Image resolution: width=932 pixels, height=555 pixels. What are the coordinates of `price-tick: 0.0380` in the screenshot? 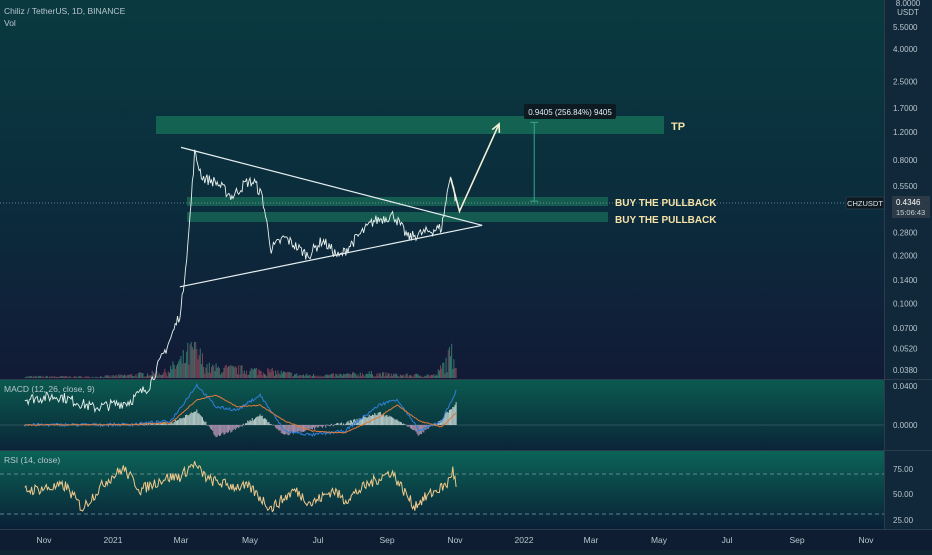 It's located at (905, 370).